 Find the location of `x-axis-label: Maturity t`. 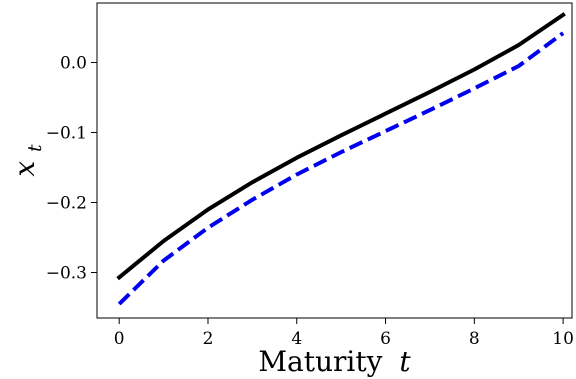

x-axis-label: Maturity t is located at coordinates (334, 361).